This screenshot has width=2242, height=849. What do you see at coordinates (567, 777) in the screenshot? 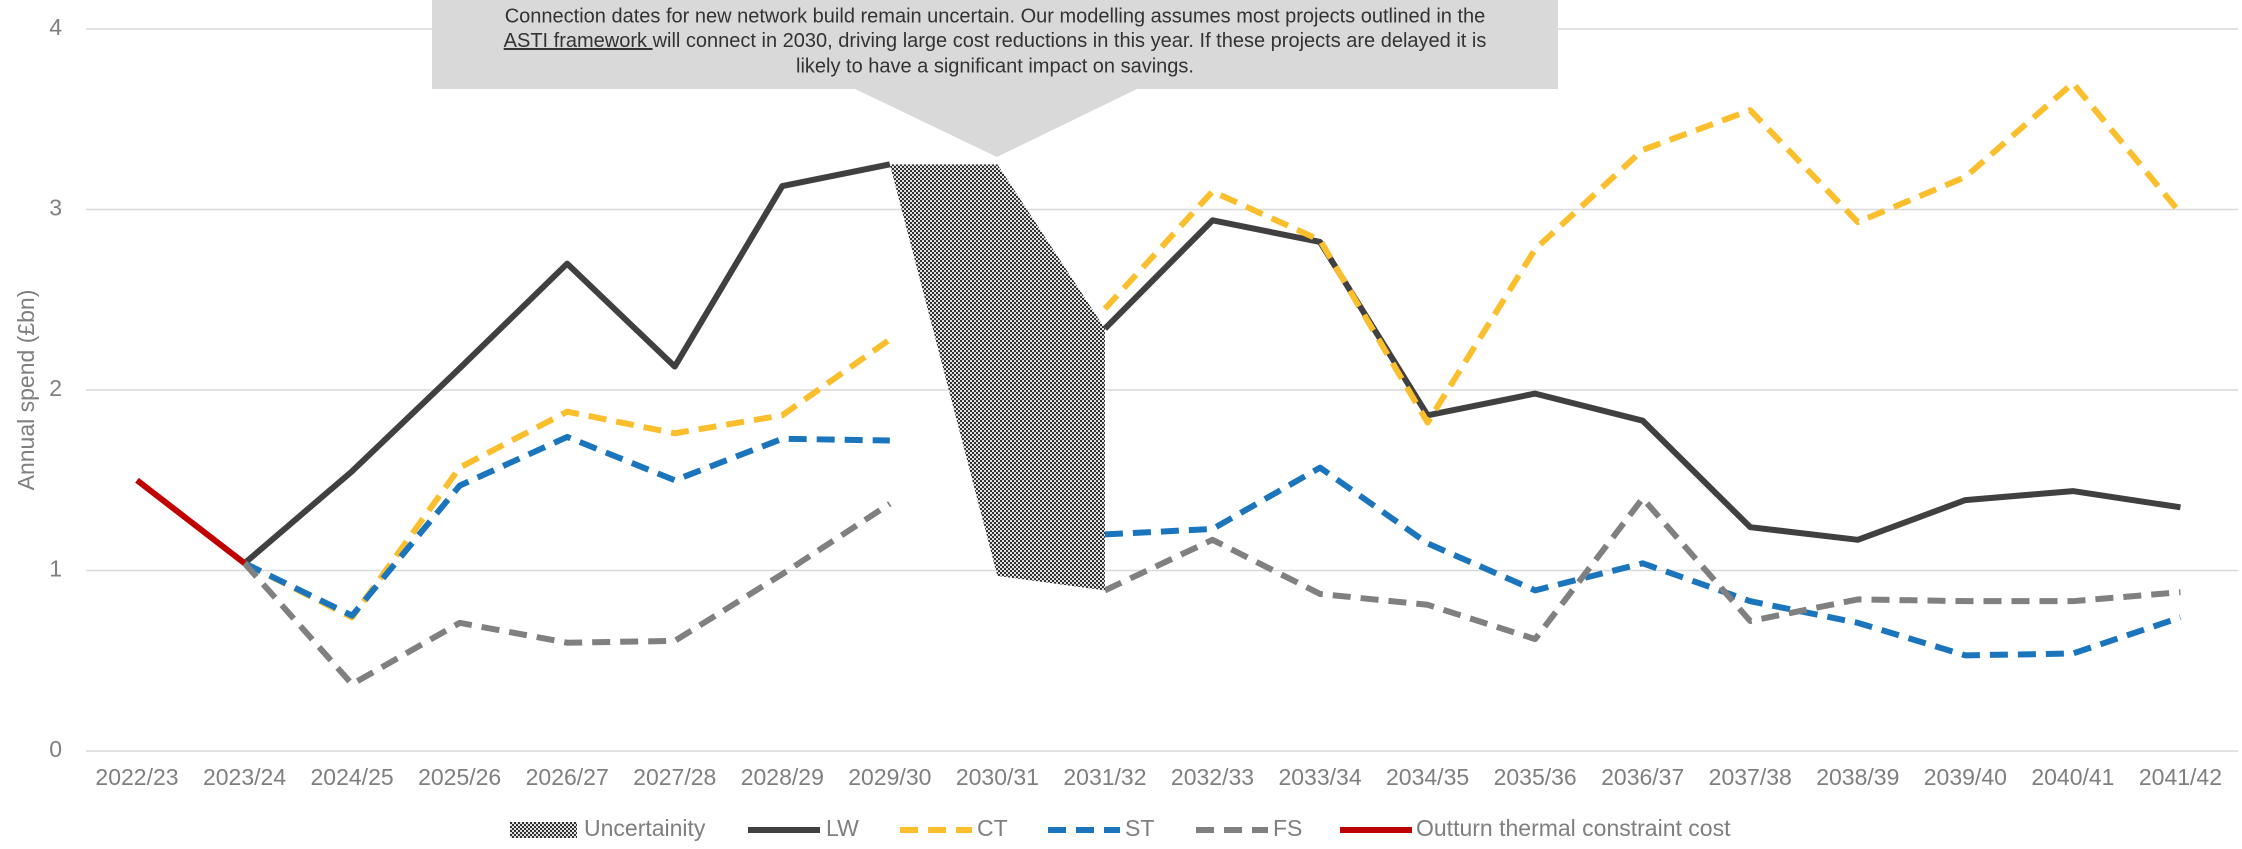
I see `x-tick-label: 2026/27` at bounding box center [567, 777].